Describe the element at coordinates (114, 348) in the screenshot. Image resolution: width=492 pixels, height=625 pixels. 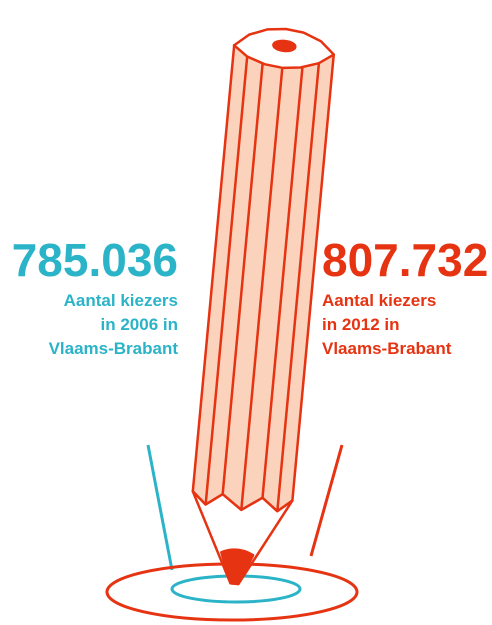
I see `left-label: Vlaams-Brabant` at that location.